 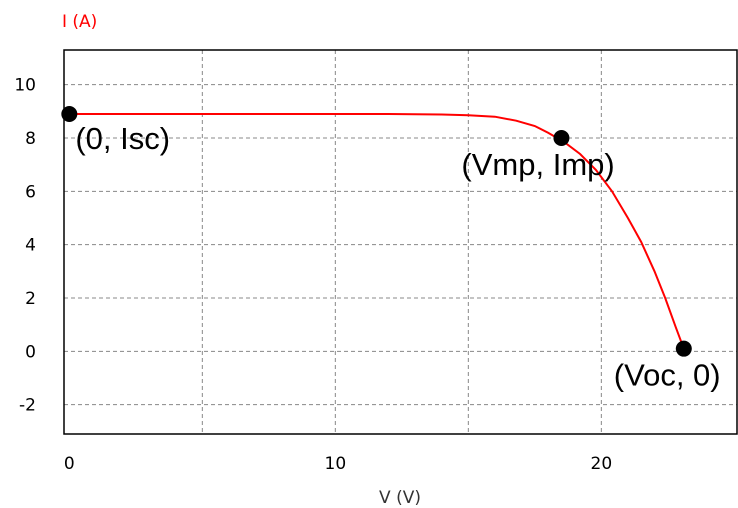 I want to click on key-point-label: (Vmp, Imp), so click(x=537, y=164).